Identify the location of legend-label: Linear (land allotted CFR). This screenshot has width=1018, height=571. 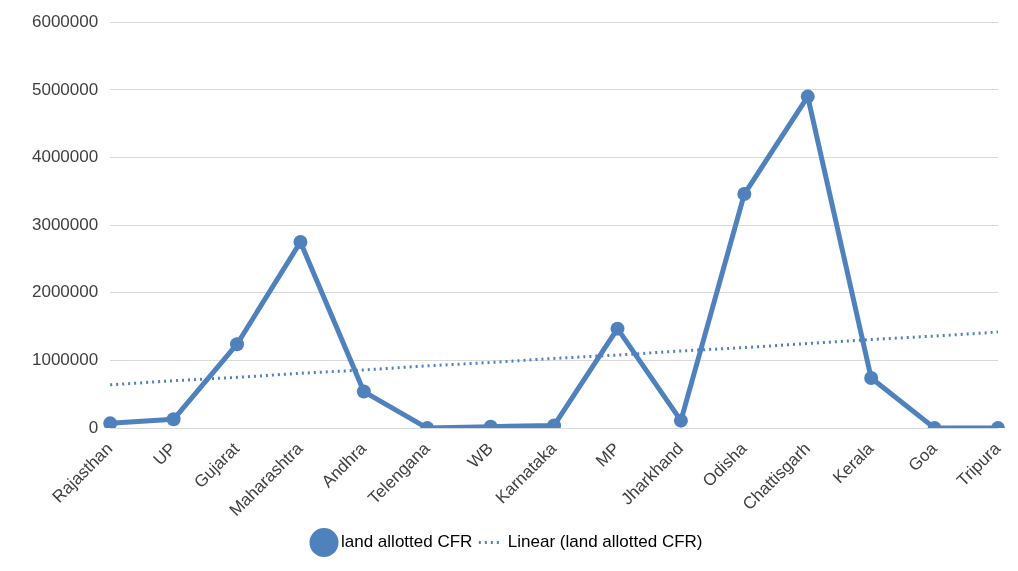
(605, 542).